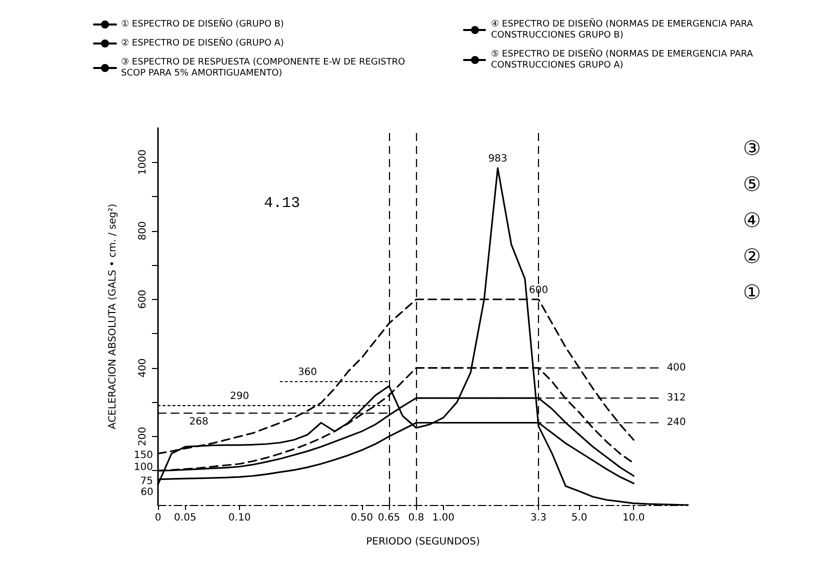 This screenshot has height=573, width=816. What do you see at coordinates (676, 398) in the screenshot?
I see `data-label: 312` at bounding box center [676, 398].